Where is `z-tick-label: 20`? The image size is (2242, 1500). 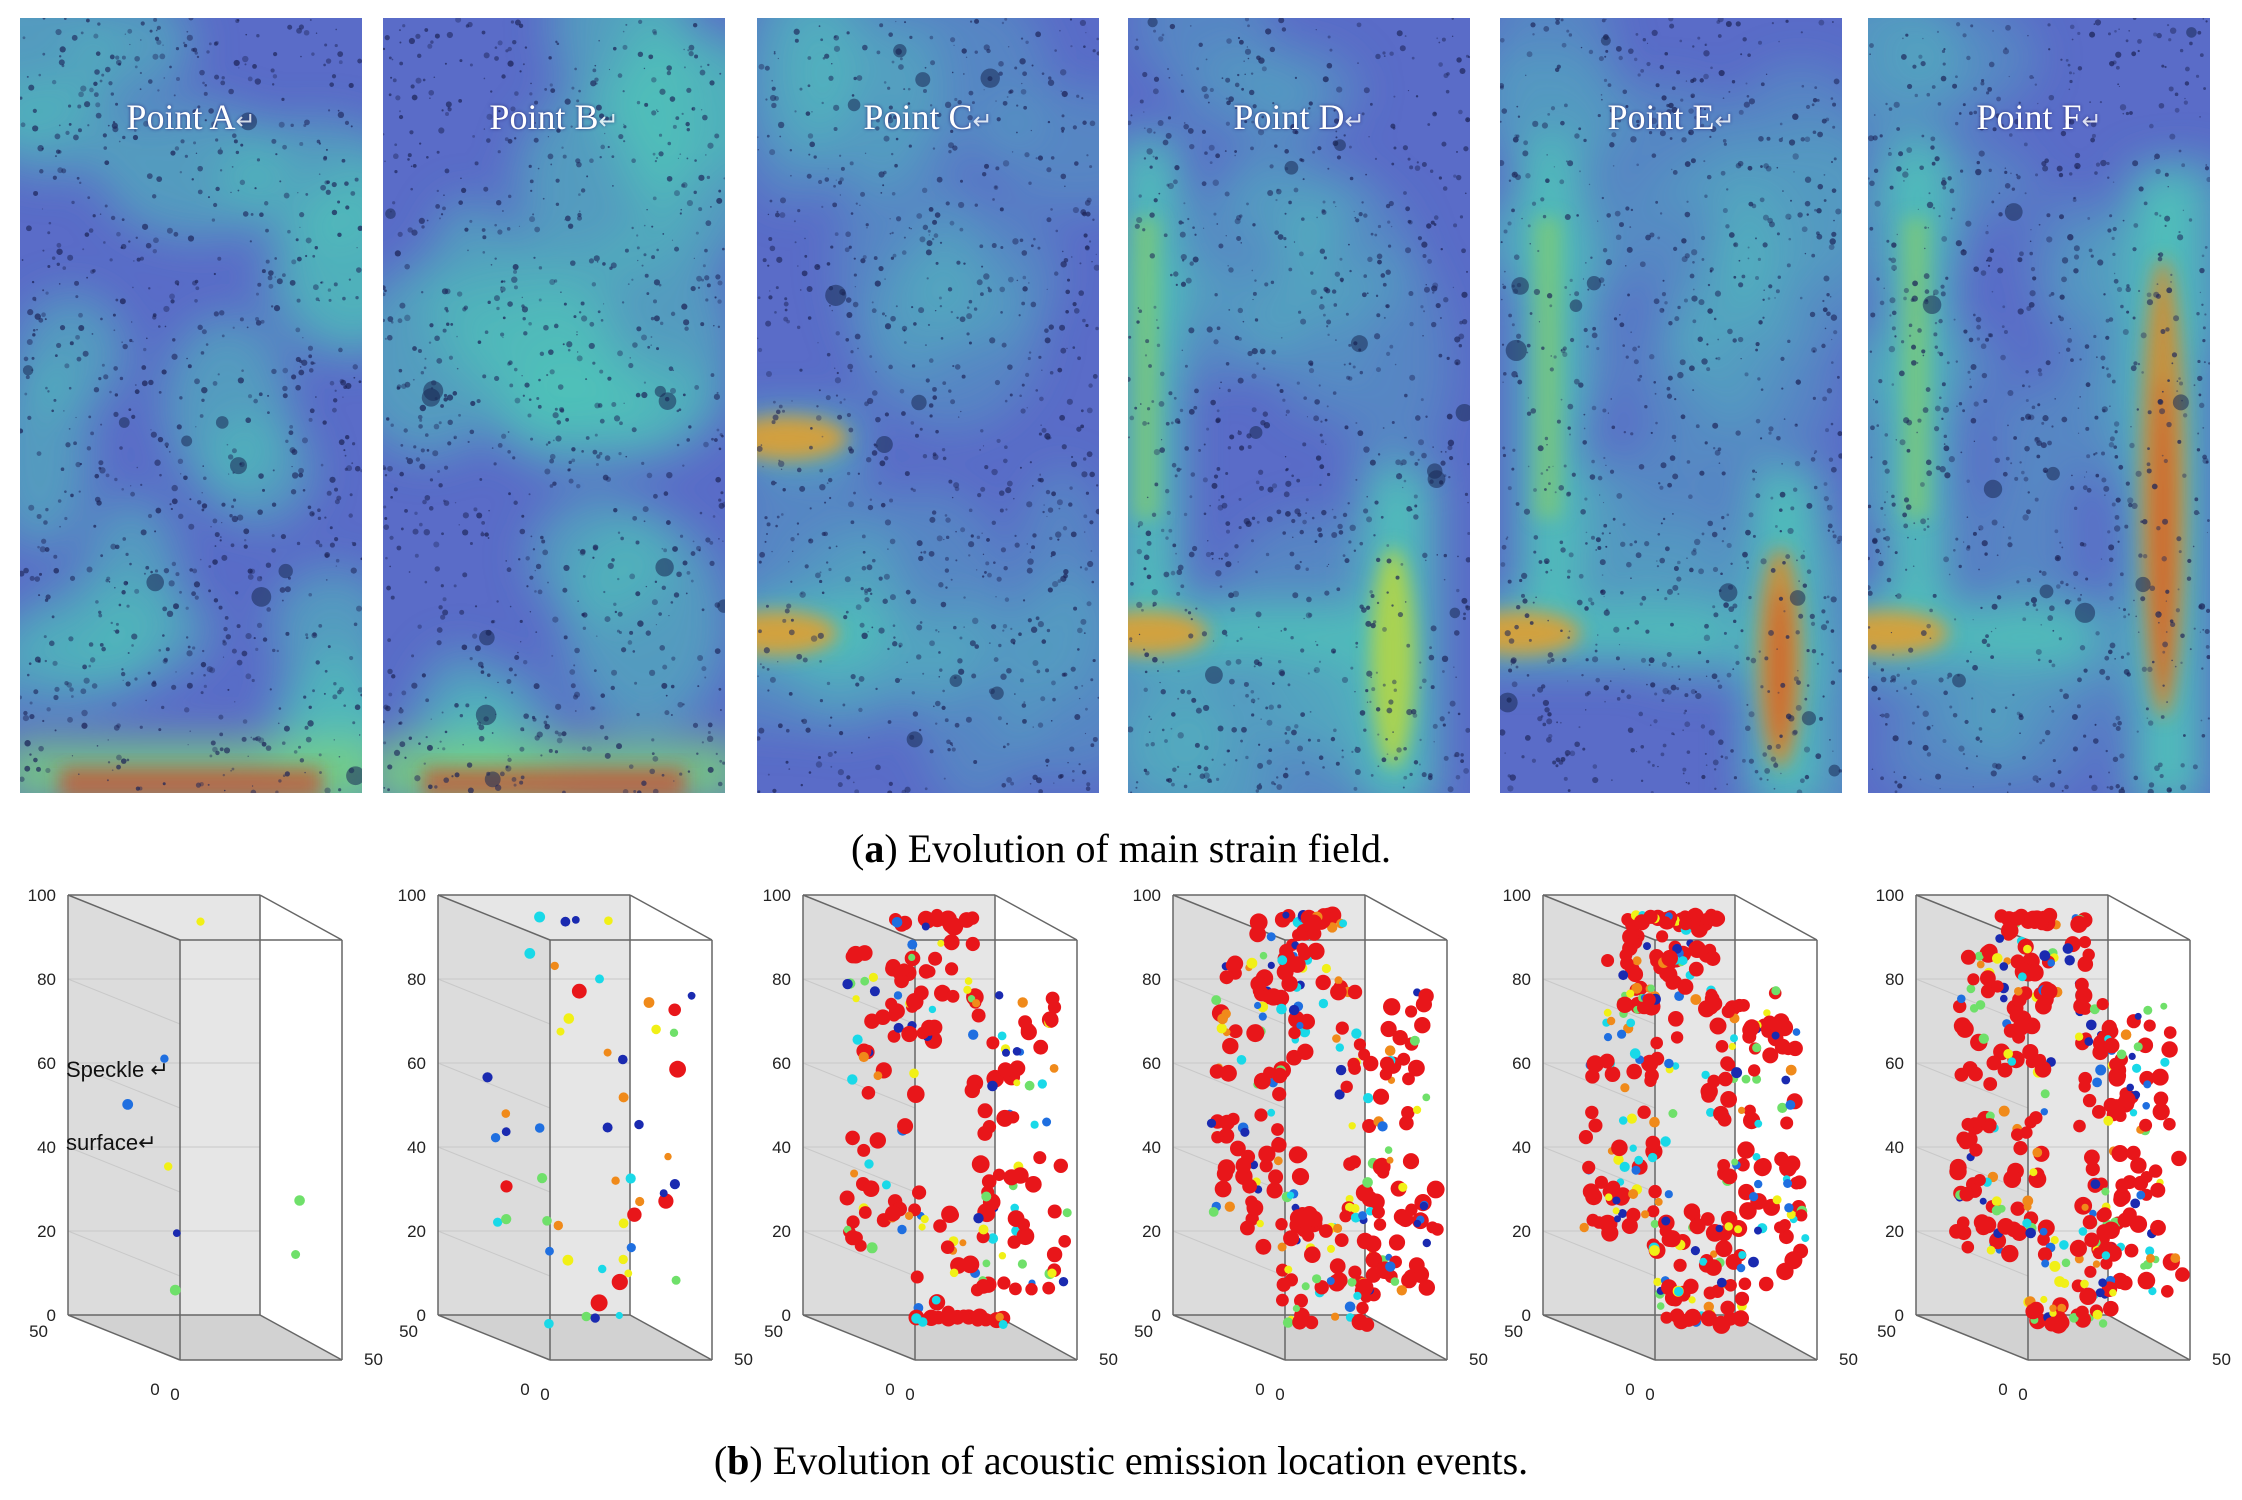 z-tick-label: 20 is located at coordinates (1151, 1231).